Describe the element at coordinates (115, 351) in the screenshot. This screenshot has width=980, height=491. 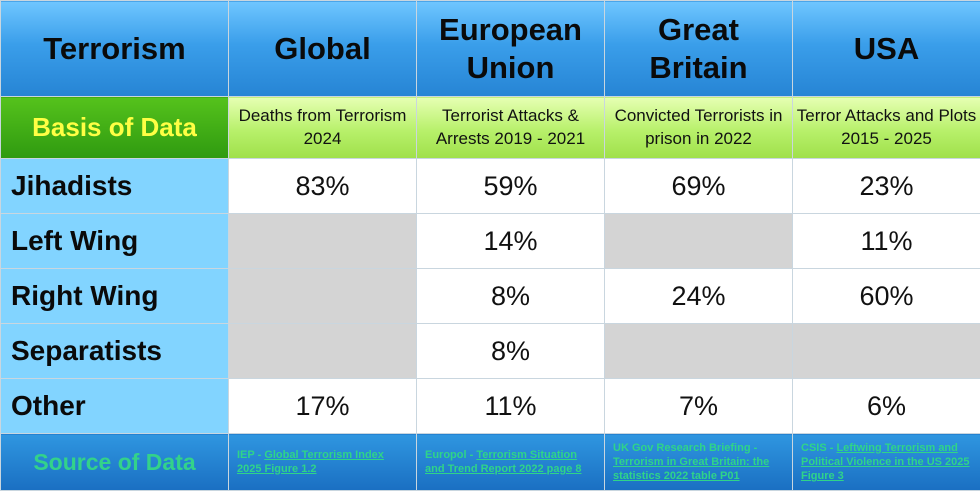
I see `row-label: Separatists` at that location.